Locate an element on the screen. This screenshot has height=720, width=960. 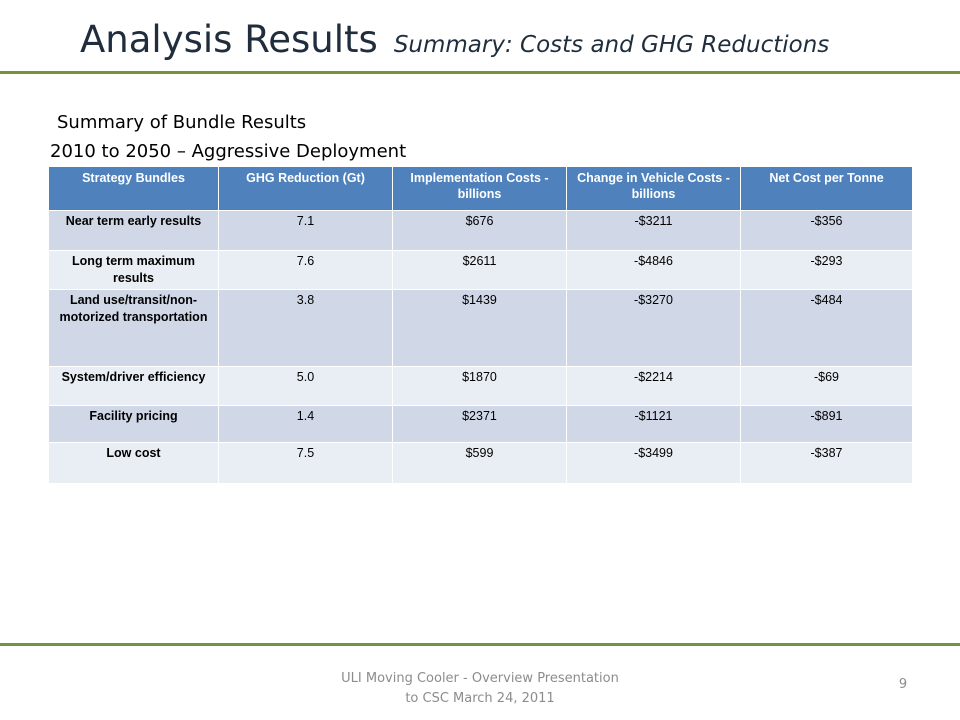
table-row: Facility pricing 1.4 $2371 -$1121 -$891 is located at coordinates (480, 424).